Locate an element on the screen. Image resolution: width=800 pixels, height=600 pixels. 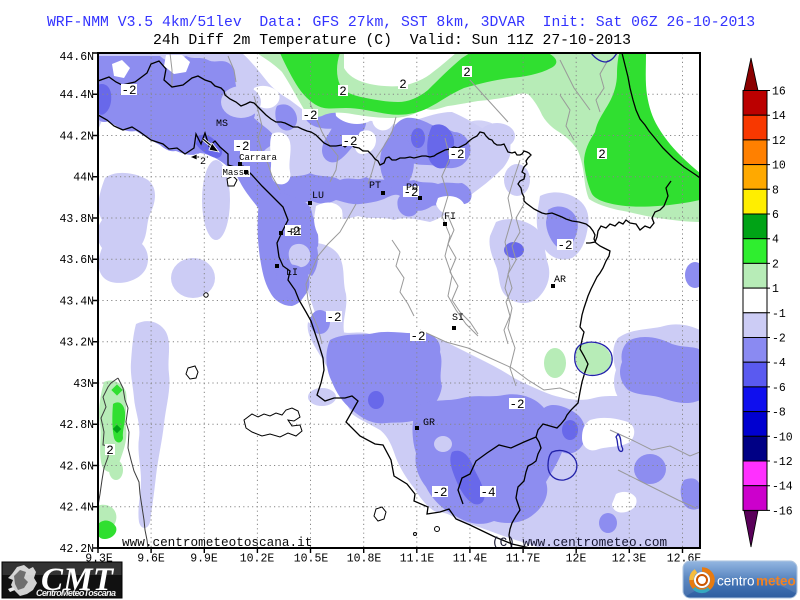
svg-text: -1 is located at coordinates (779, 314).